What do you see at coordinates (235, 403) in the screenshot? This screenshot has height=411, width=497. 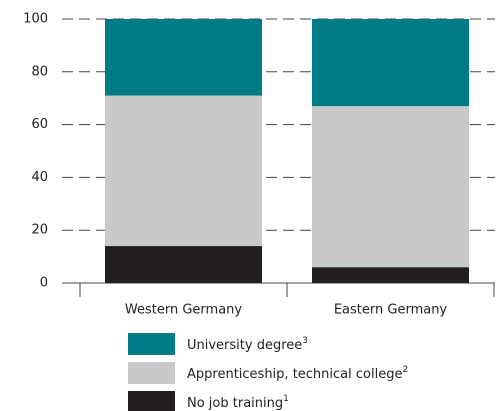 I see `legend-name: No job training` at bounding box center [235, 403].